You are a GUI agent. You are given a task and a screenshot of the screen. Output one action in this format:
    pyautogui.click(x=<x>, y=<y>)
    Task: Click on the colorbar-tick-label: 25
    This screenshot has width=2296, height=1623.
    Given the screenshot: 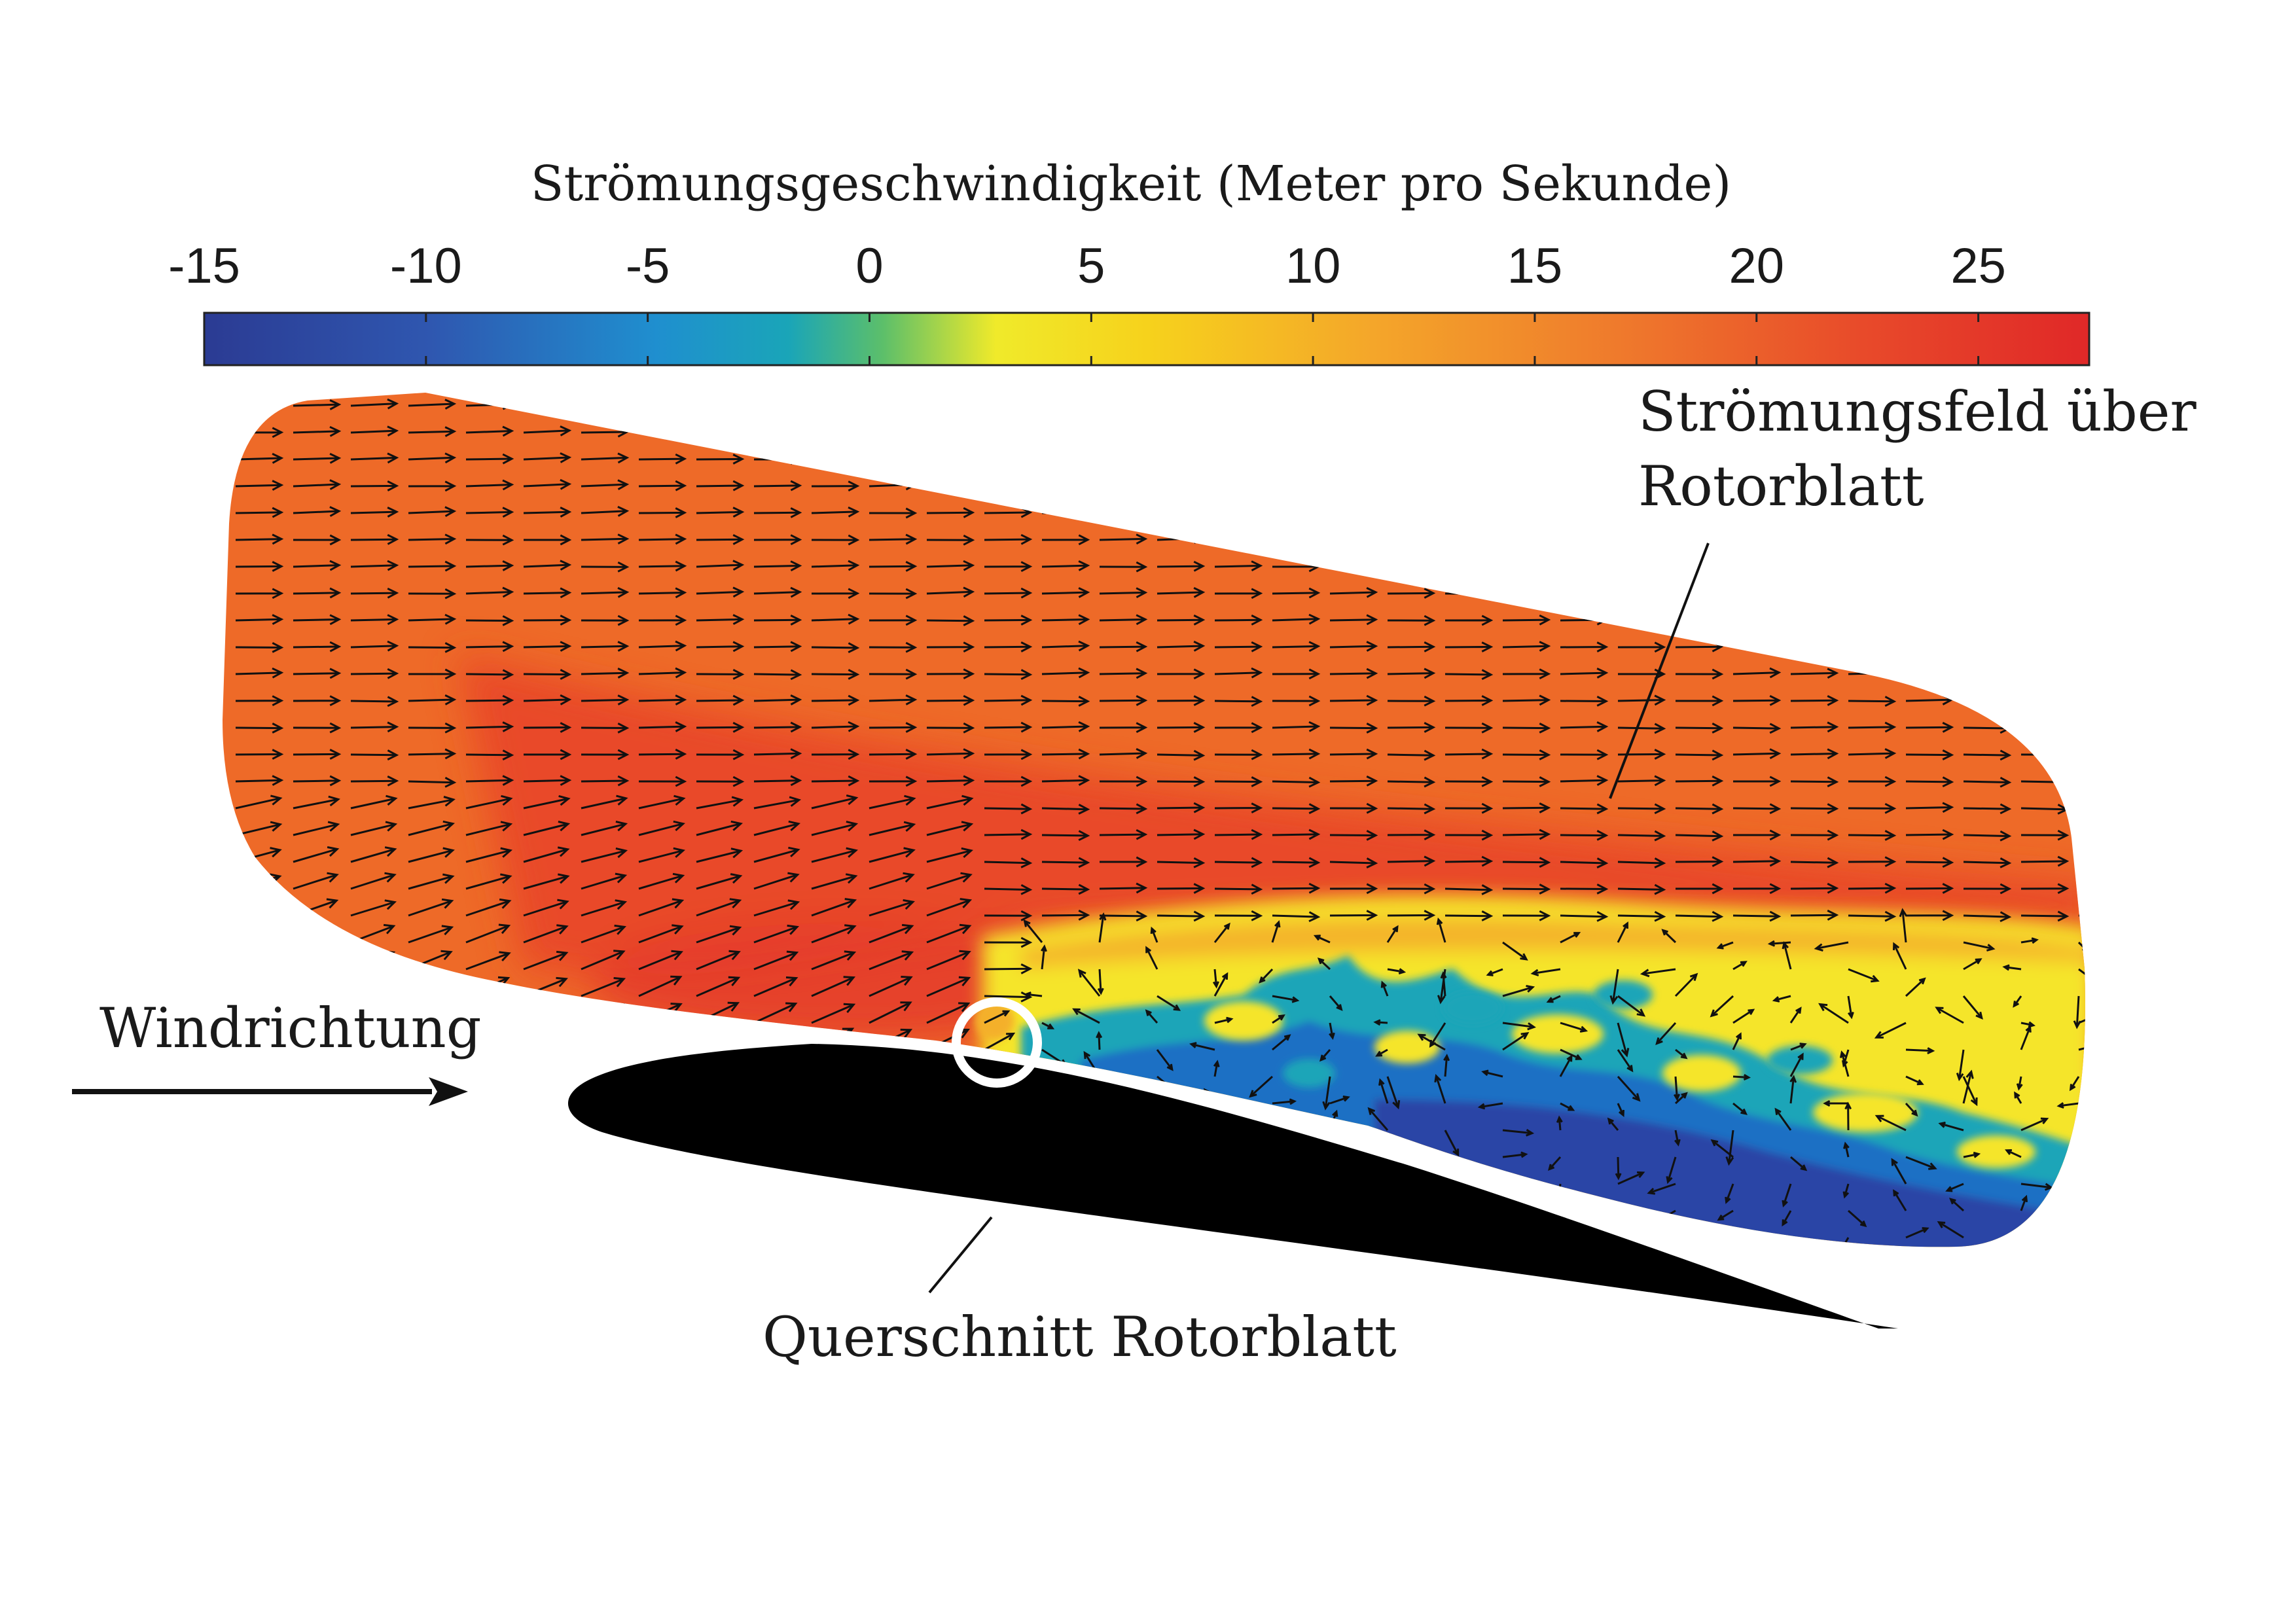 What is the action you would take?
    pyautogui.click(x=1978, y=266)
    